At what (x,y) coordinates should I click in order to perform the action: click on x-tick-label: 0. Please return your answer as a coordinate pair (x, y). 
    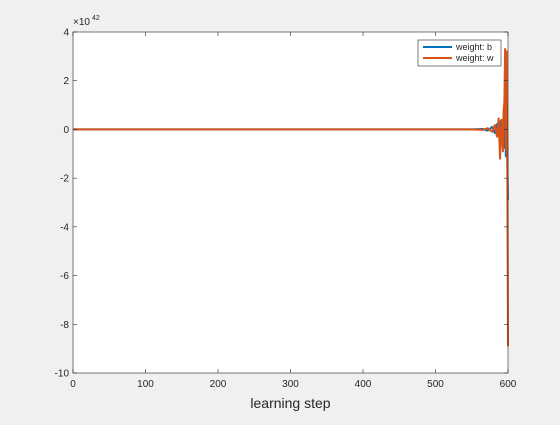
    Looking at the image, I should click on (73, 384).